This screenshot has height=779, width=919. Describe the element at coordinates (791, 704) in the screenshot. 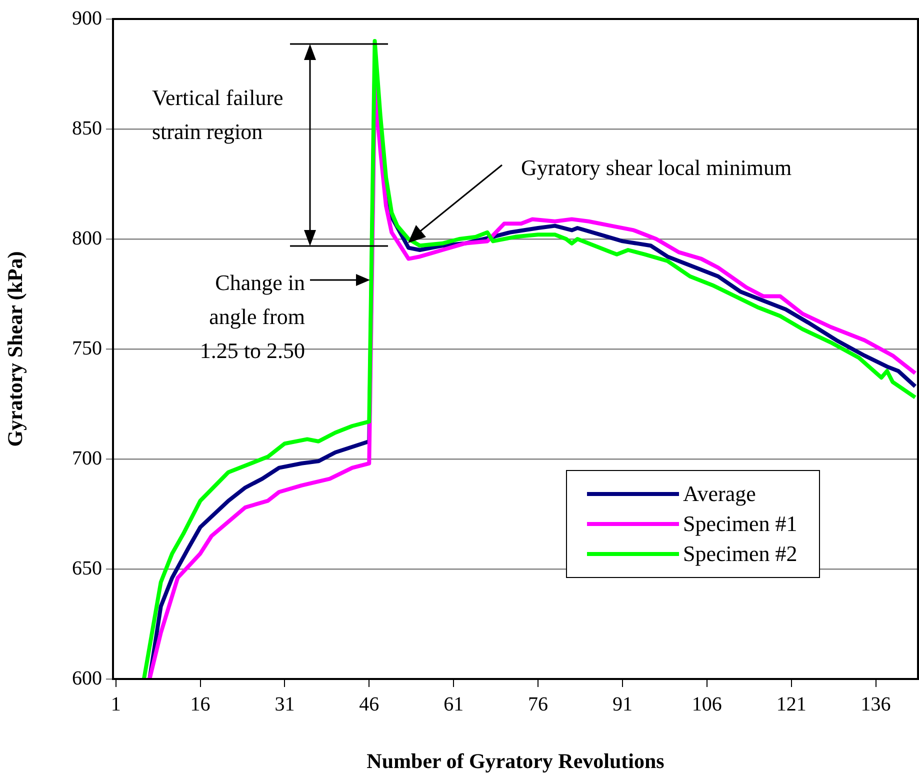

I see `x-tick-label: 121` at that location.